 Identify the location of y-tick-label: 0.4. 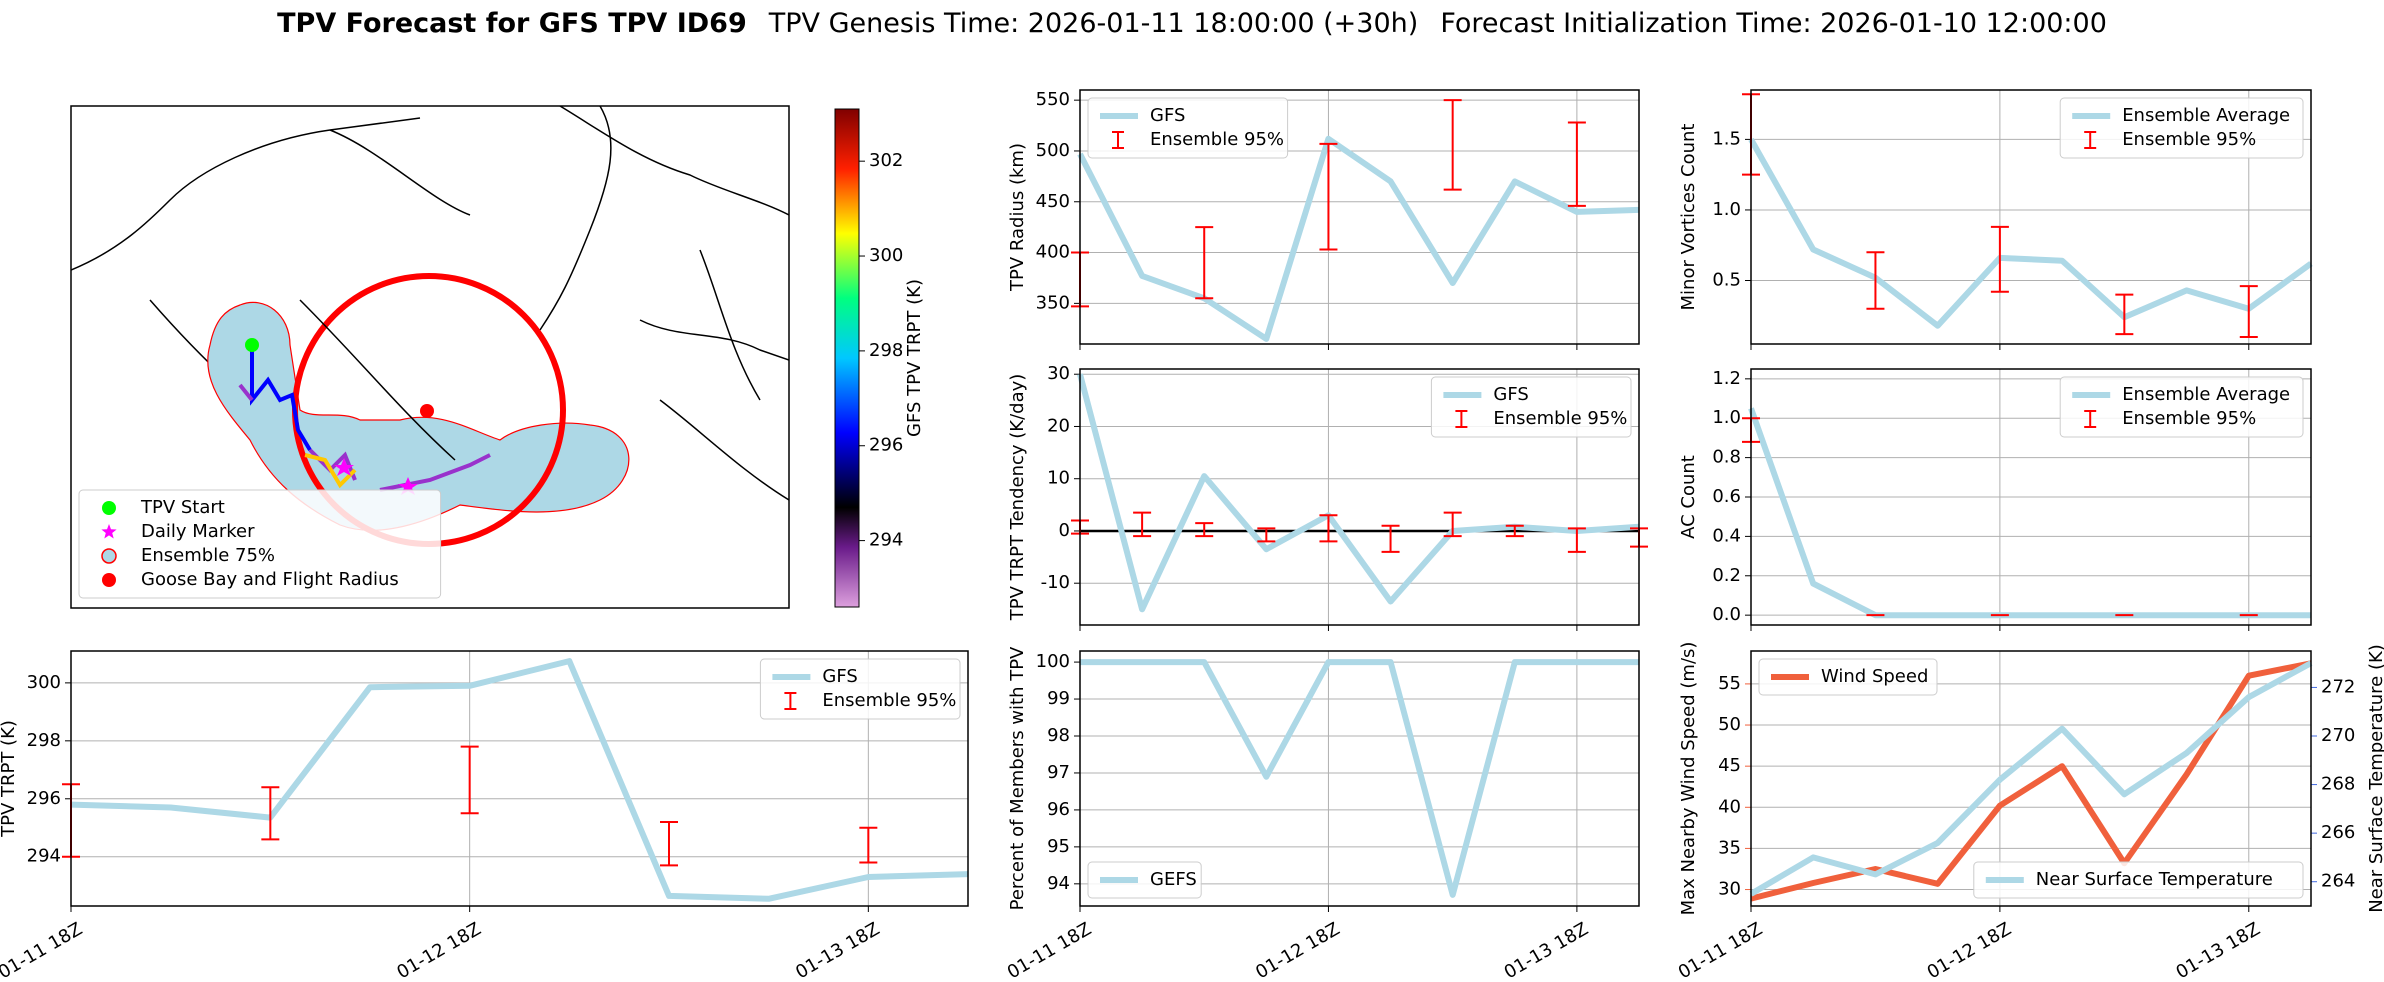
(1726, 535).